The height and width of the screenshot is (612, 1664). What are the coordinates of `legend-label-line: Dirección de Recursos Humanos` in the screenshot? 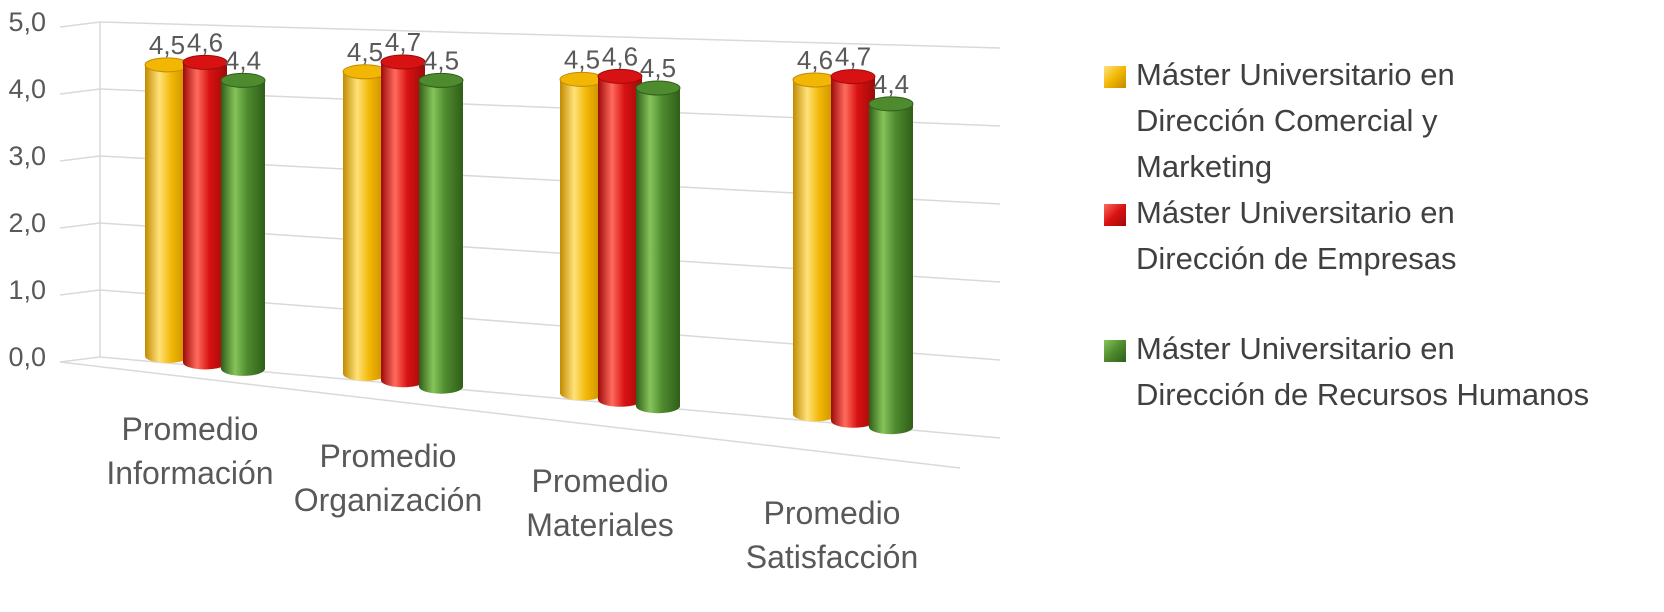 It's located at (1363, 394).